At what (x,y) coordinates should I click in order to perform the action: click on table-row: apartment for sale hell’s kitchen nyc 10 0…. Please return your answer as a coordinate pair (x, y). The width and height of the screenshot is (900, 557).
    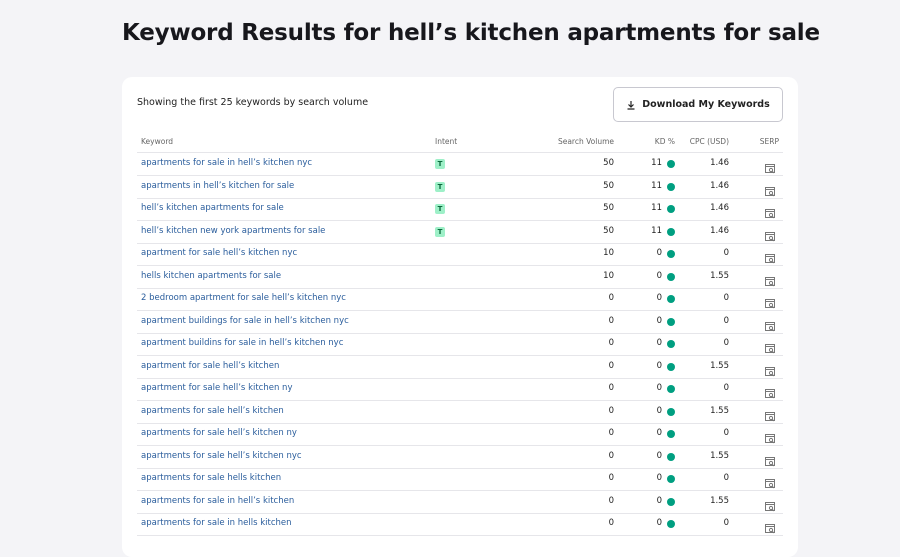
    Looking at the image, I should click on (460, 255).